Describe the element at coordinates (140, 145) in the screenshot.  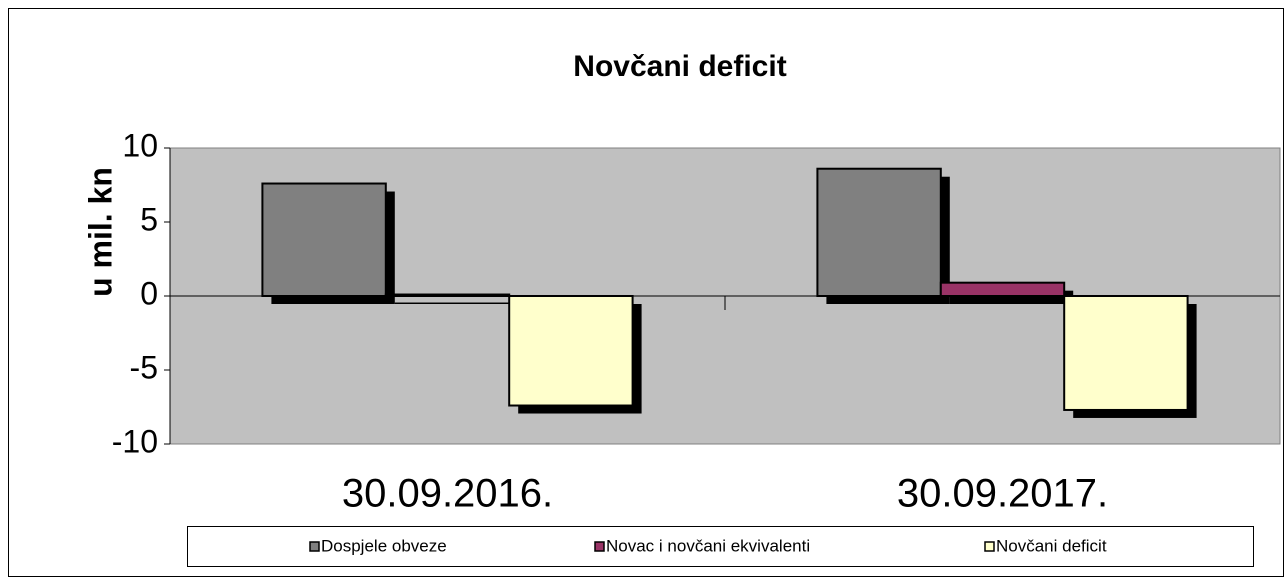
I see `y-tick-label: 10` at that location.